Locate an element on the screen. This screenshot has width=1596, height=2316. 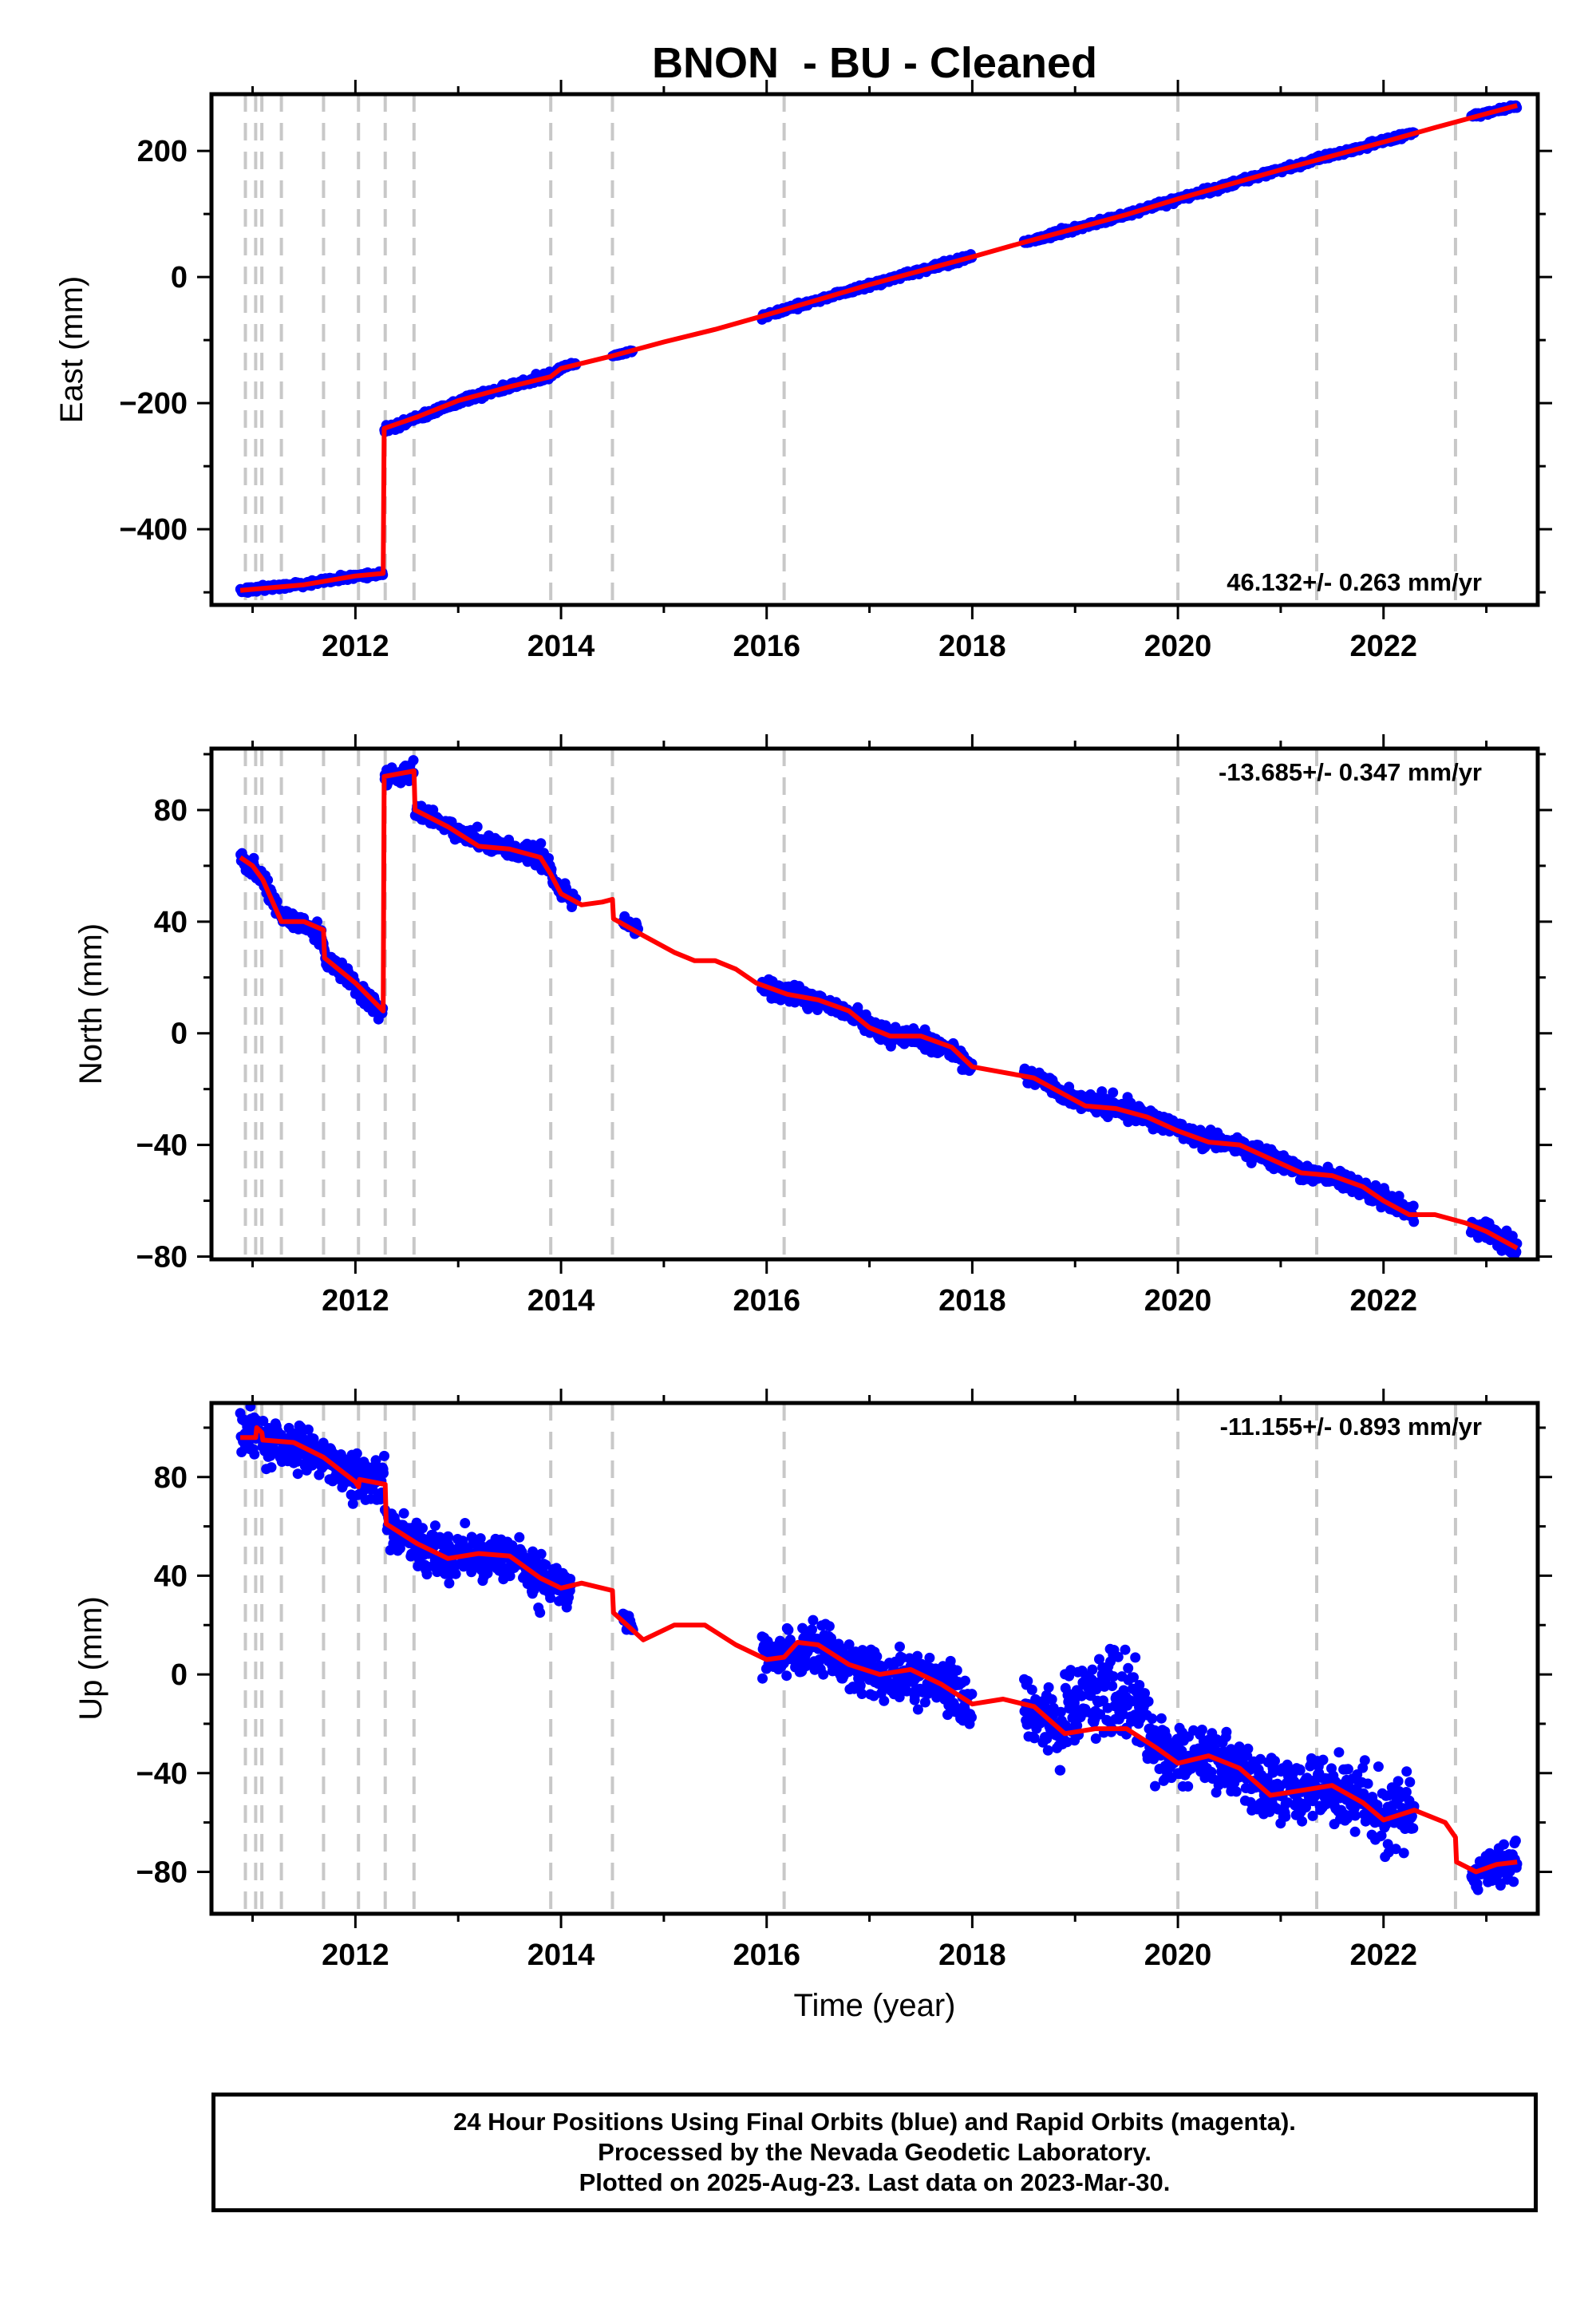
rate-label: -13.685+/- 0.347 mm/yr is located at coordinates (1350, 772).